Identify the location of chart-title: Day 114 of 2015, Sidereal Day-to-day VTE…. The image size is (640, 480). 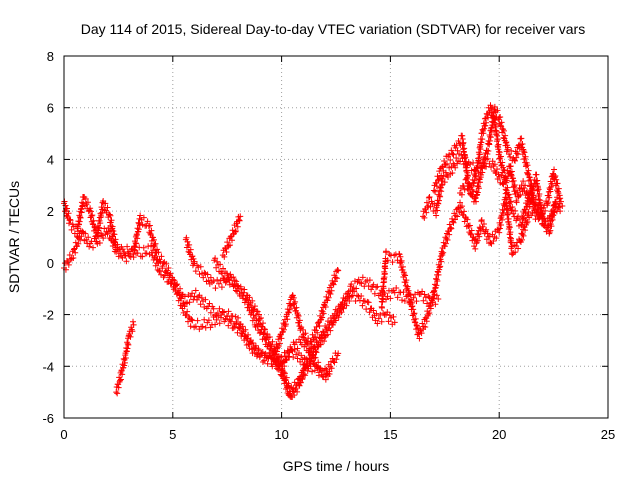
(333, 29).